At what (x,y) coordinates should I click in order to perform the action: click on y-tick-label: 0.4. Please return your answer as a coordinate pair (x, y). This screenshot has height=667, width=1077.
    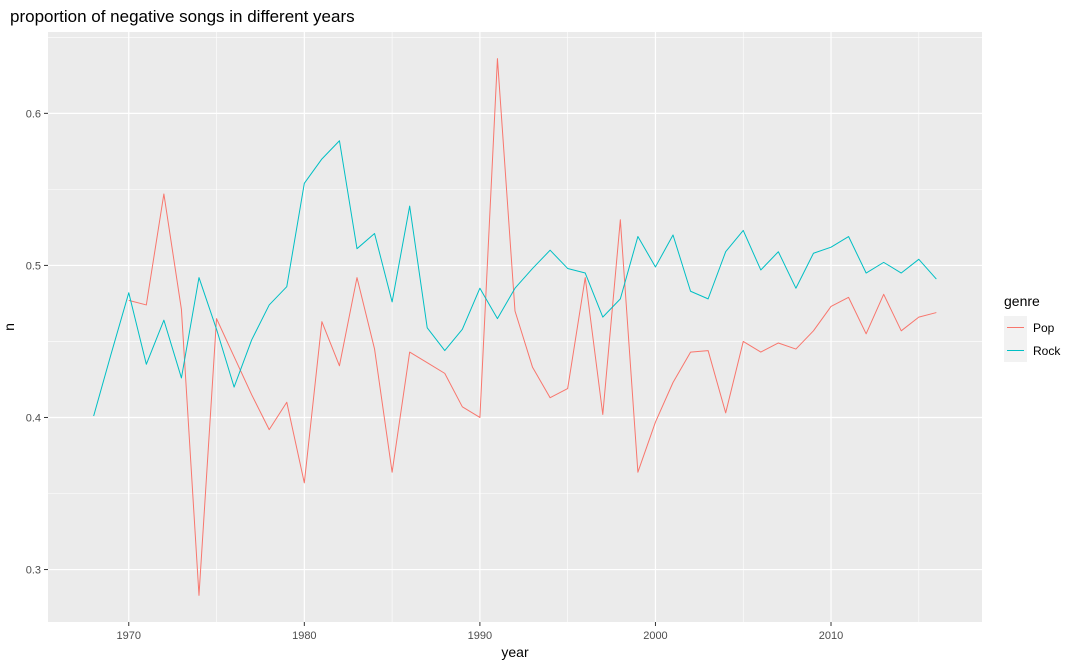
    Looking at the image, I should click on (33, 418).